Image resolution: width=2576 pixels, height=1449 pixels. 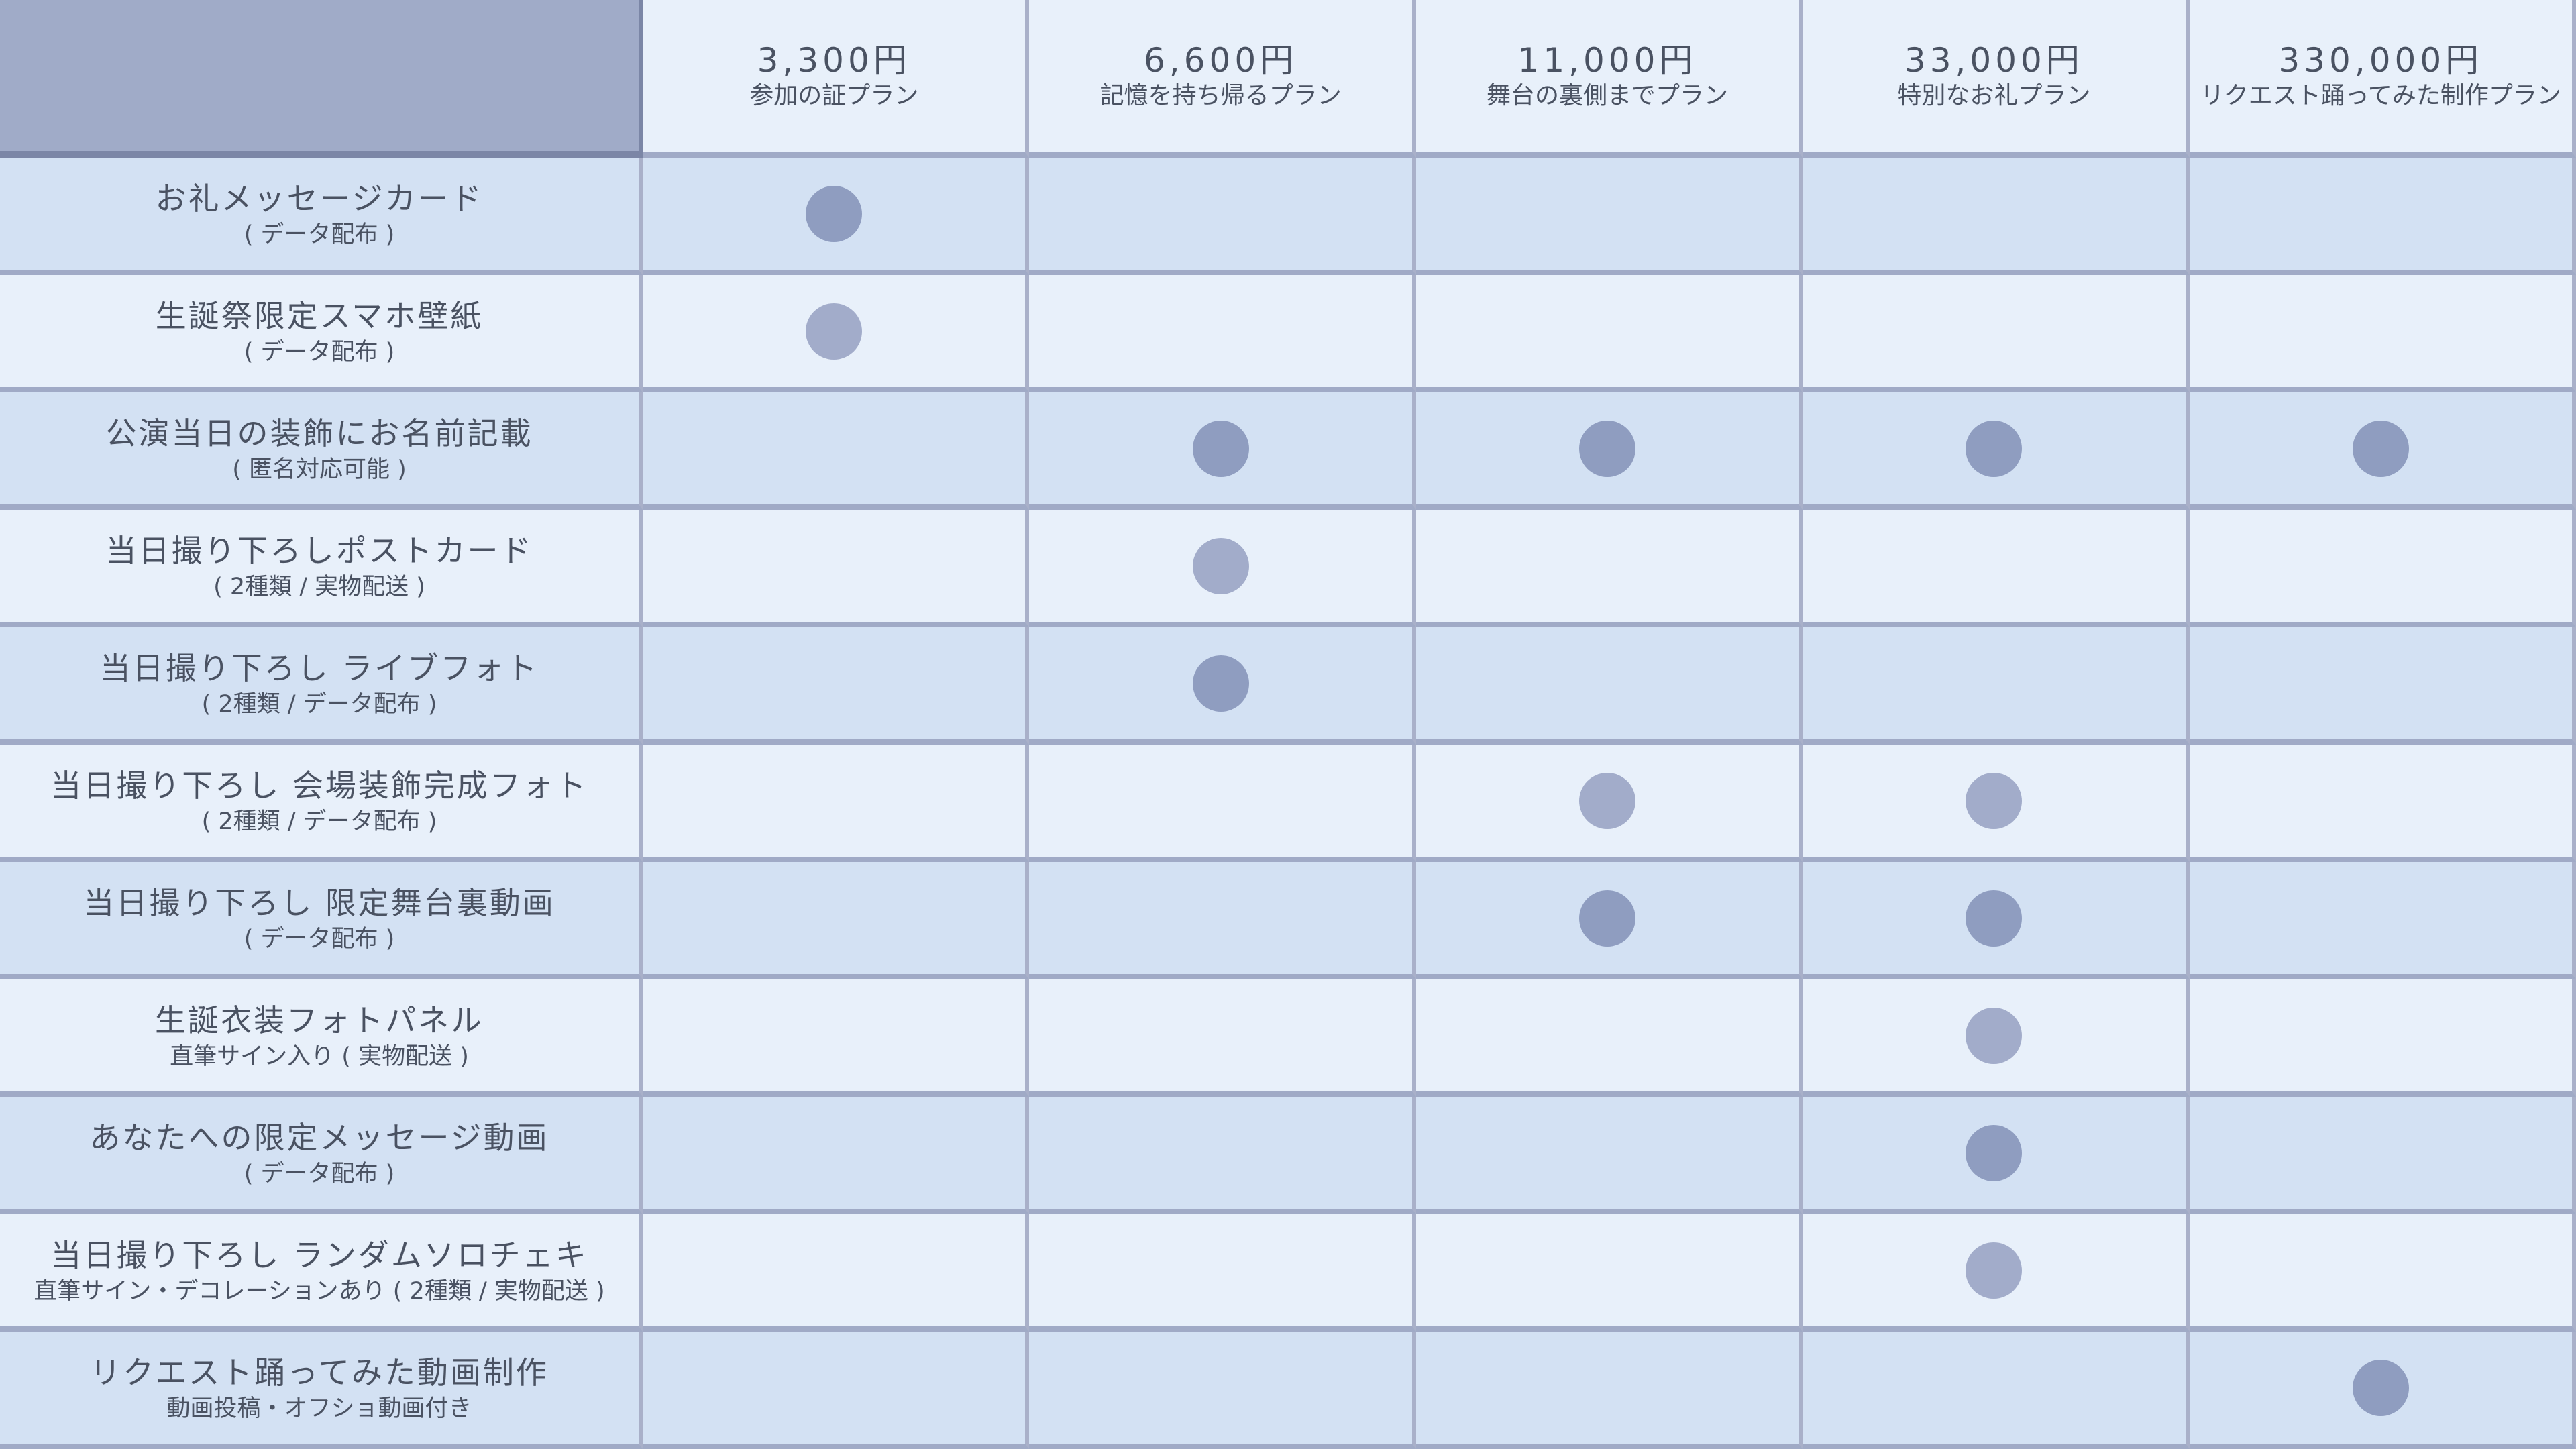 What do you see at coordinates (1221, 60) in the screenshot?
I see `plan-price: 6,600円` at bounding box center [1221, 60].